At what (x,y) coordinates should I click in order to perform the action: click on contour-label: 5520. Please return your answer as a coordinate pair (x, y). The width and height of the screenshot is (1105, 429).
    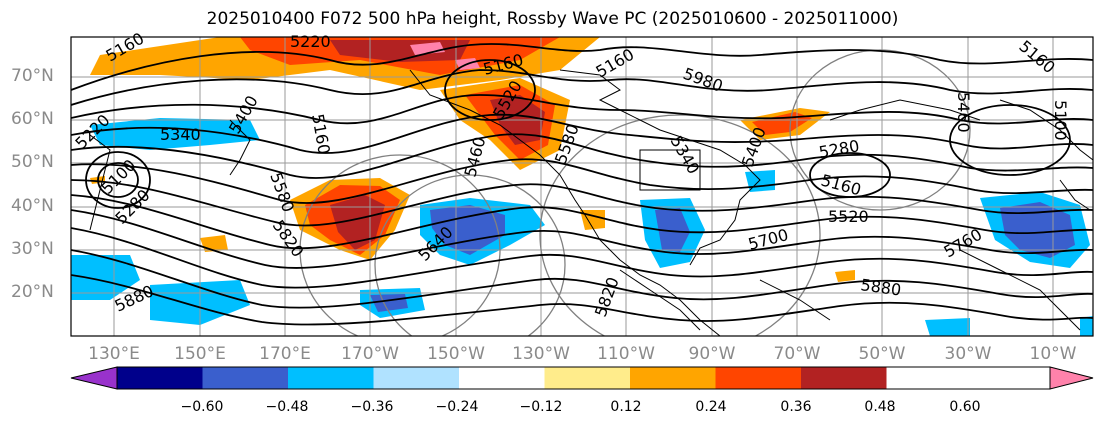
    Looking at the image, I should click on (848, 216).